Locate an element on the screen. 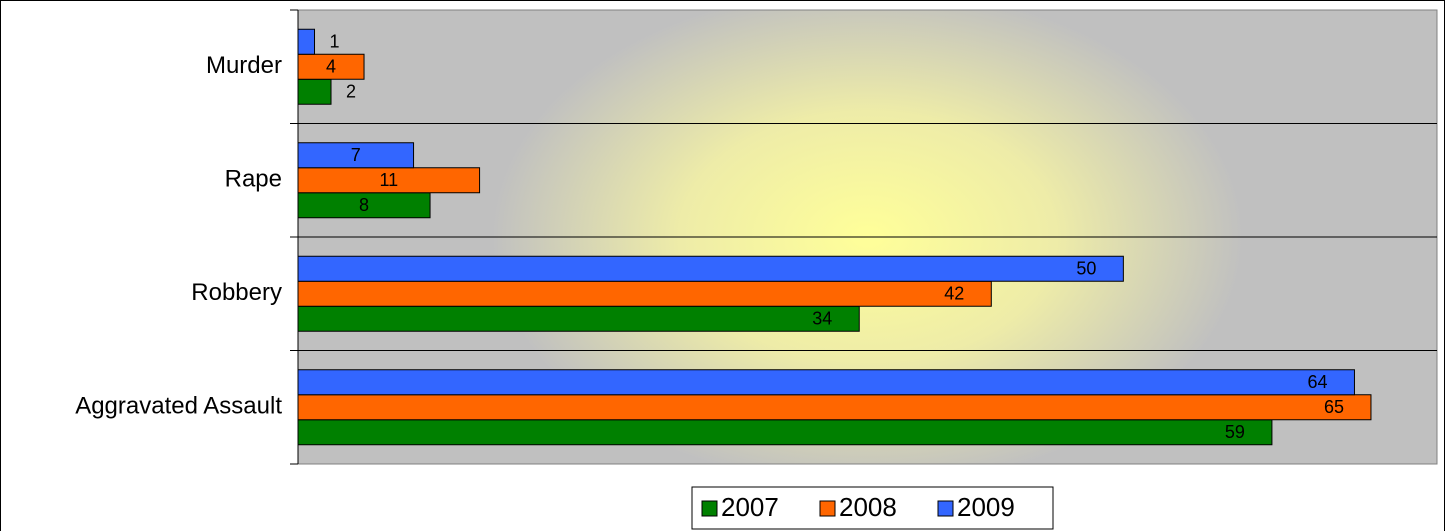 This screenshot has height=531, width=1445. data-label: 4 is located at coordinates (331, 67).